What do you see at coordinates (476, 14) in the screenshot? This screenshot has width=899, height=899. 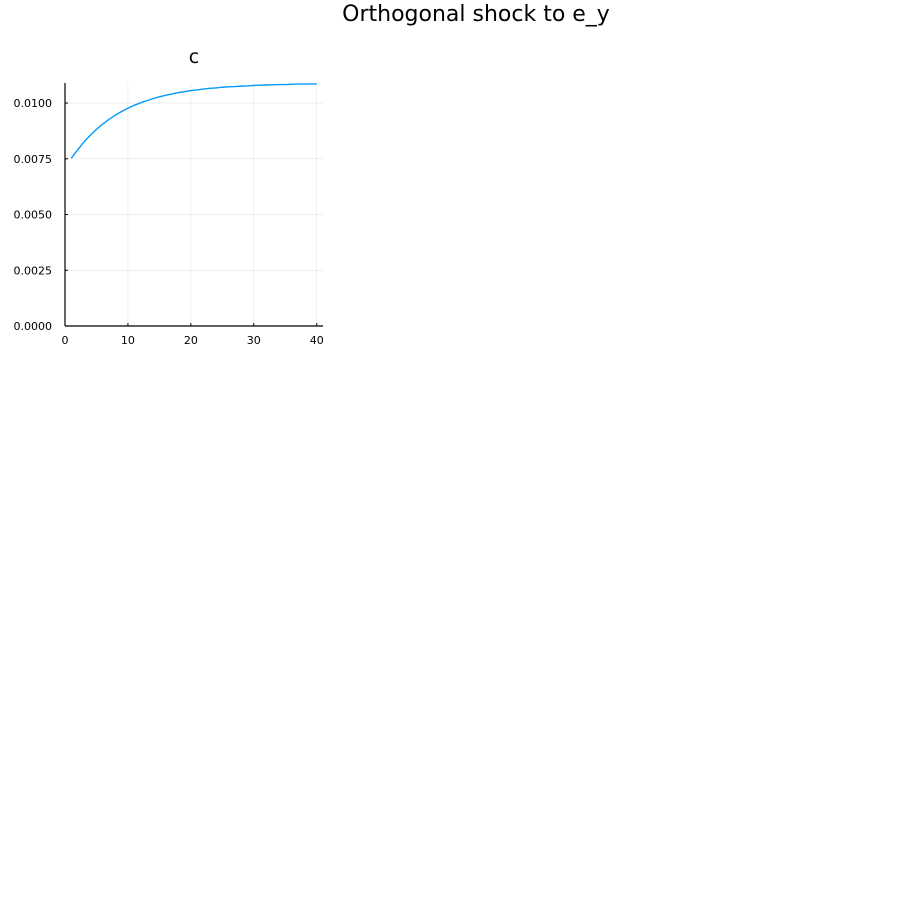 I see `figure-title: Orthogonal shock to e_y` at bounding box center [476, 14].